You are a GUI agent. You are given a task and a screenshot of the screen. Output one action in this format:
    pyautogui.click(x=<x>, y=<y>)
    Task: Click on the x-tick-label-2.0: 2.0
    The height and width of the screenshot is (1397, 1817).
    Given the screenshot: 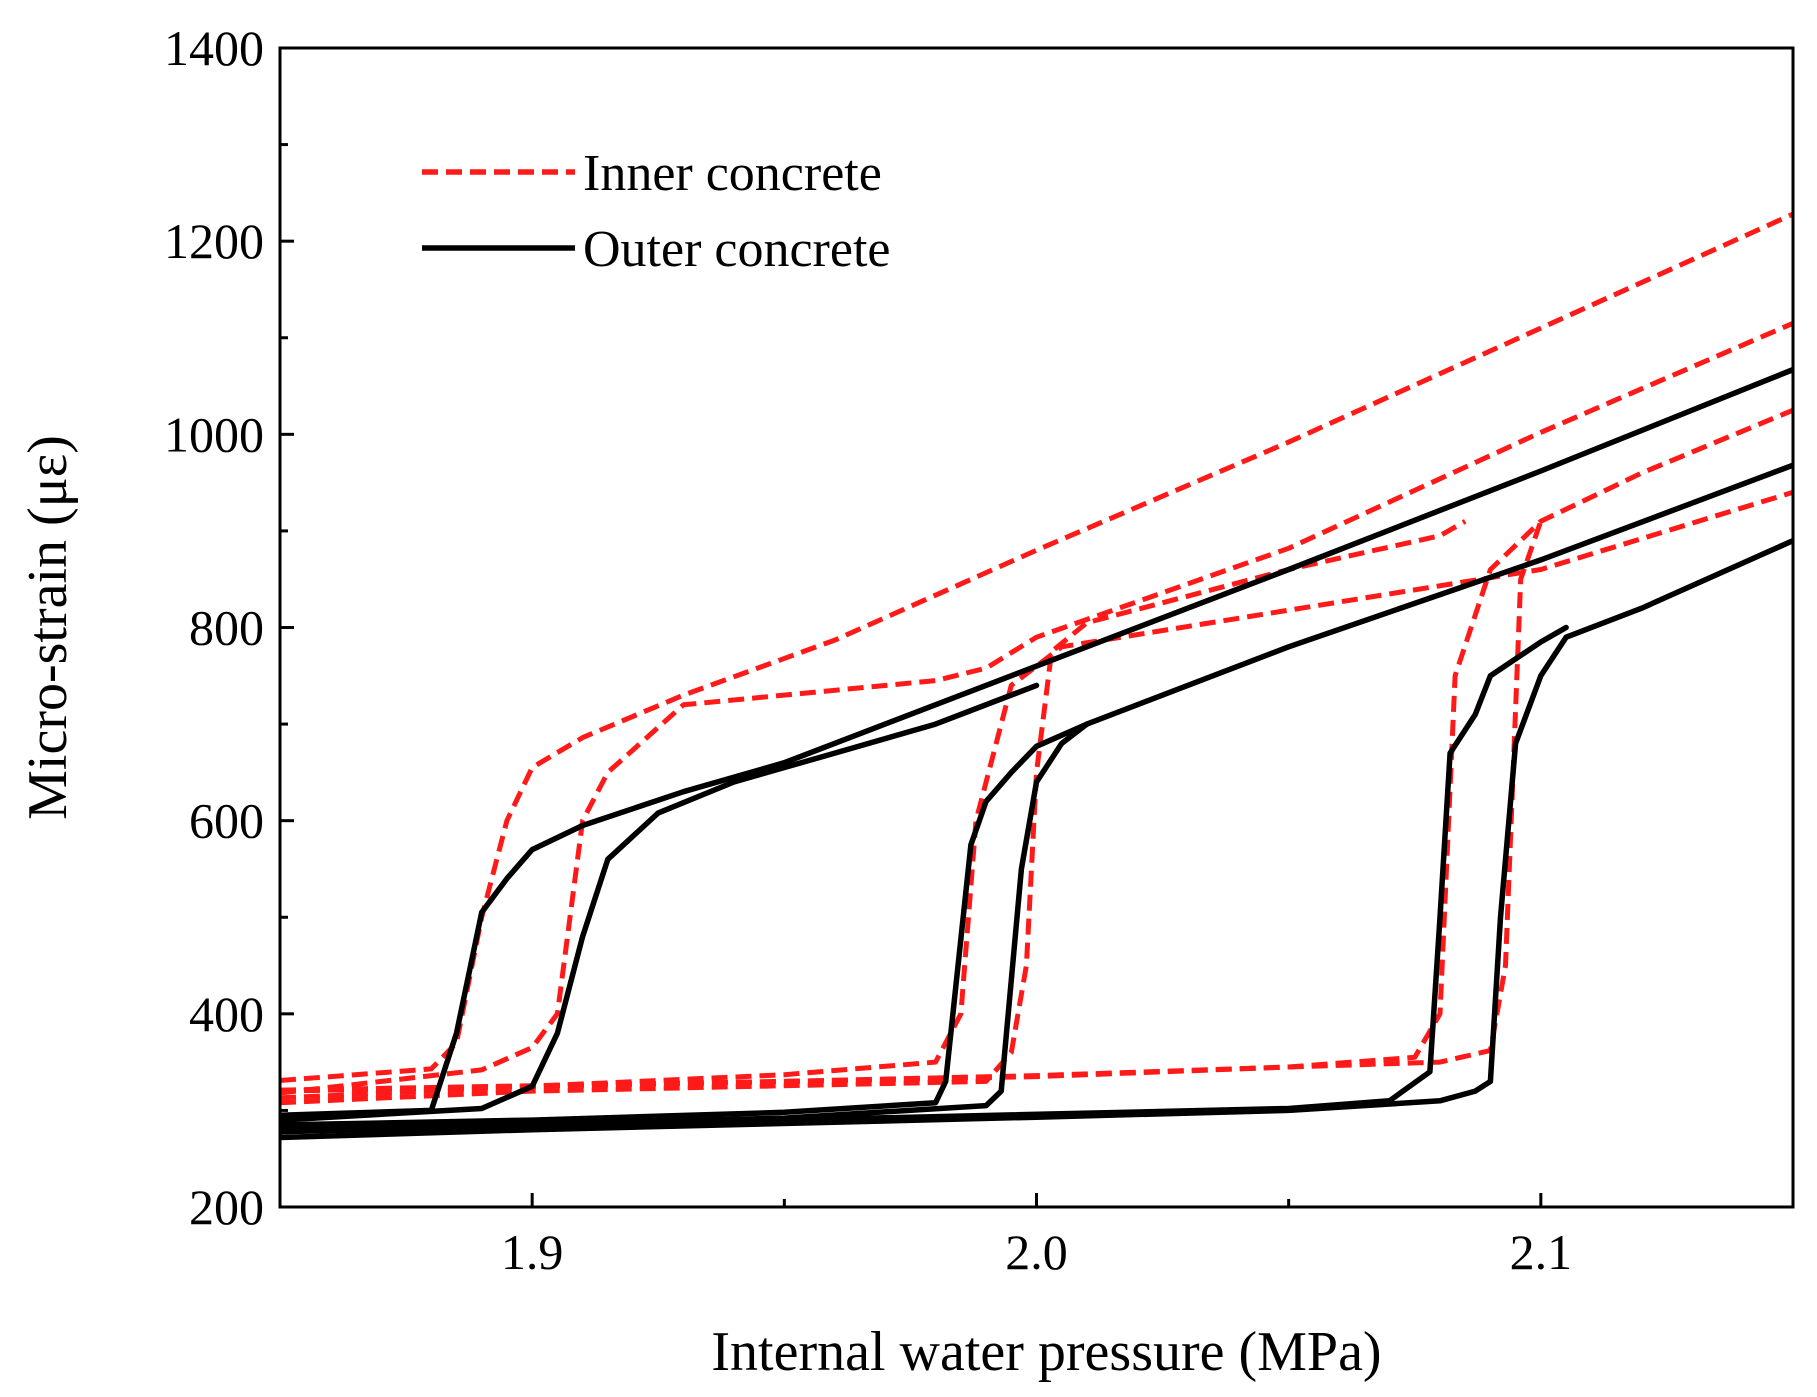 What is the action you would take?
    pyautogui.click(x=1036, y=1252)
    